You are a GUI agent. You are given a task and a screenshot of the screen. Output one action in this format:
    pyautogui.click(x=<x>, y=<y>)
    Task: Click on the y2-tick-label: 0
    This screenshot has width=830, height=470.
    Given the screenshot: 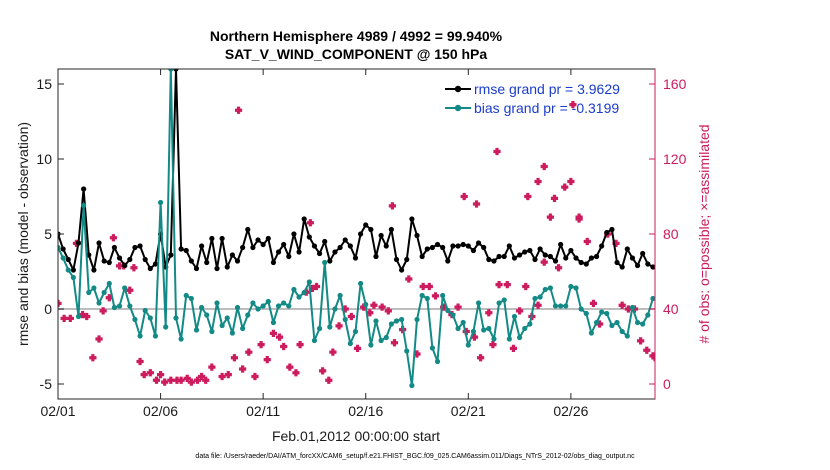 What is the action you would take?
    pyautogui.click(x=667, y=384)
    